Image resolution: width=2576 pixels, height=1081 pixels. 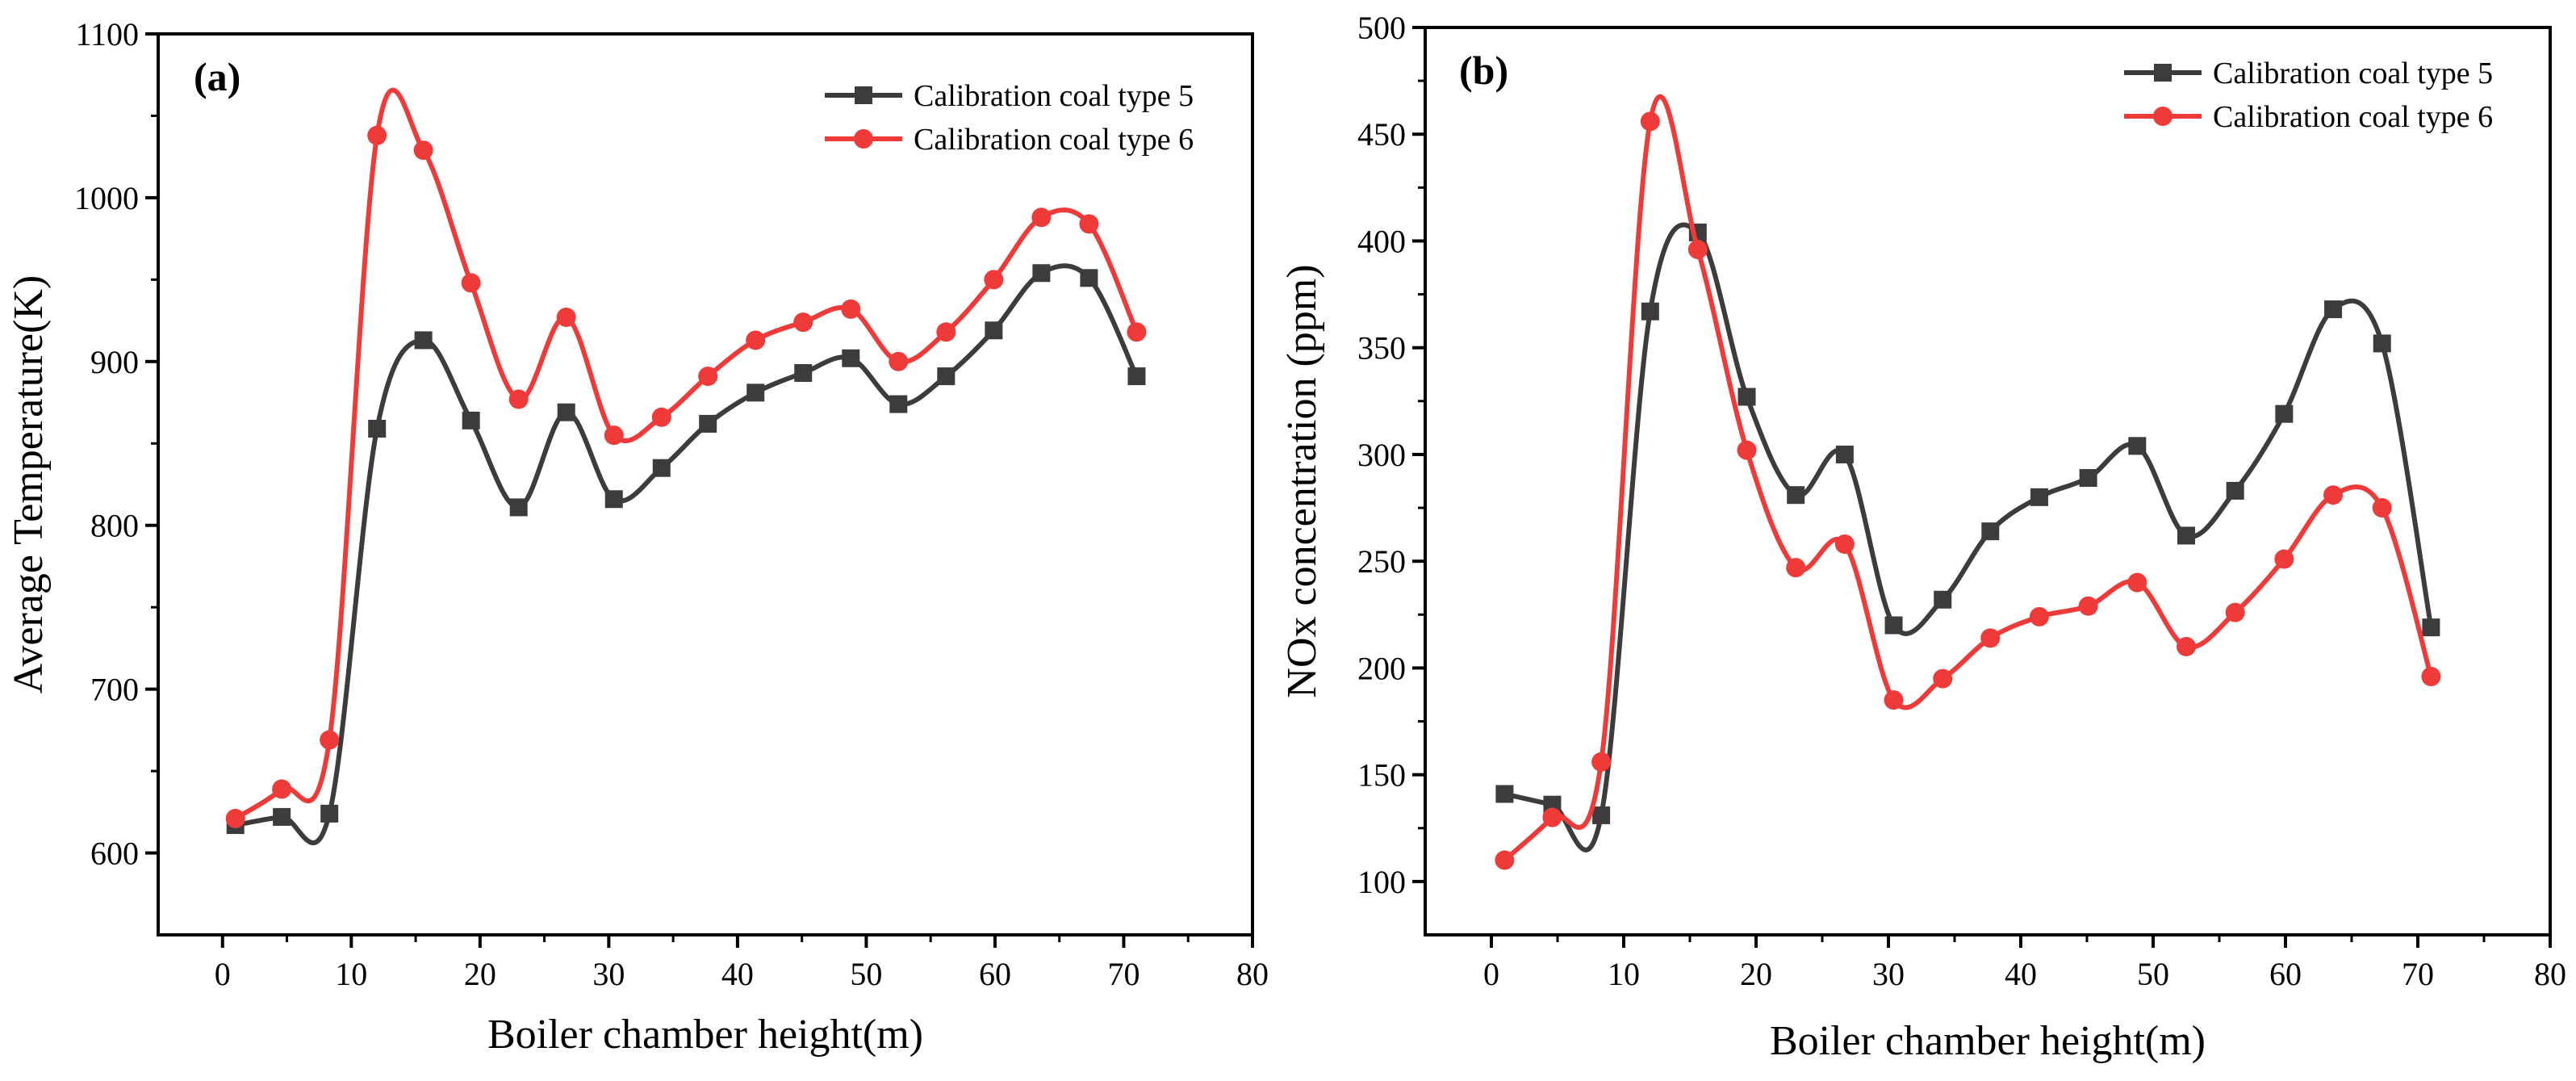 What do you see at coordinates (106, 198) in the screenshot?
I see `y-tick-label: 1000` at bounding box center [106, 198].